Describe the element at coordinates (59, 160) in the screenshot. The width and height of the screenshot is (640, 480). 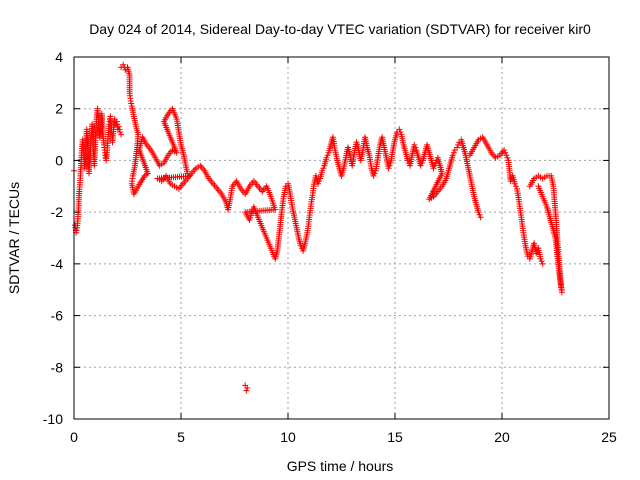
I see `y-tick-label: 0` at that location.